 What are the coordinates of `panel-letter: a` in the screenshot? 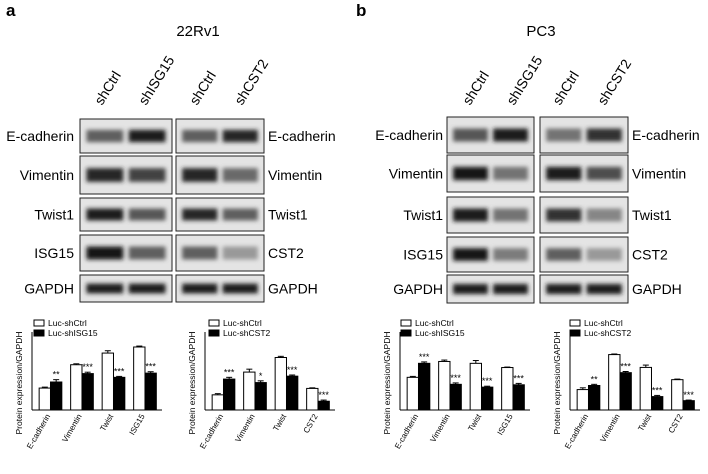 It's located at (11, 10).